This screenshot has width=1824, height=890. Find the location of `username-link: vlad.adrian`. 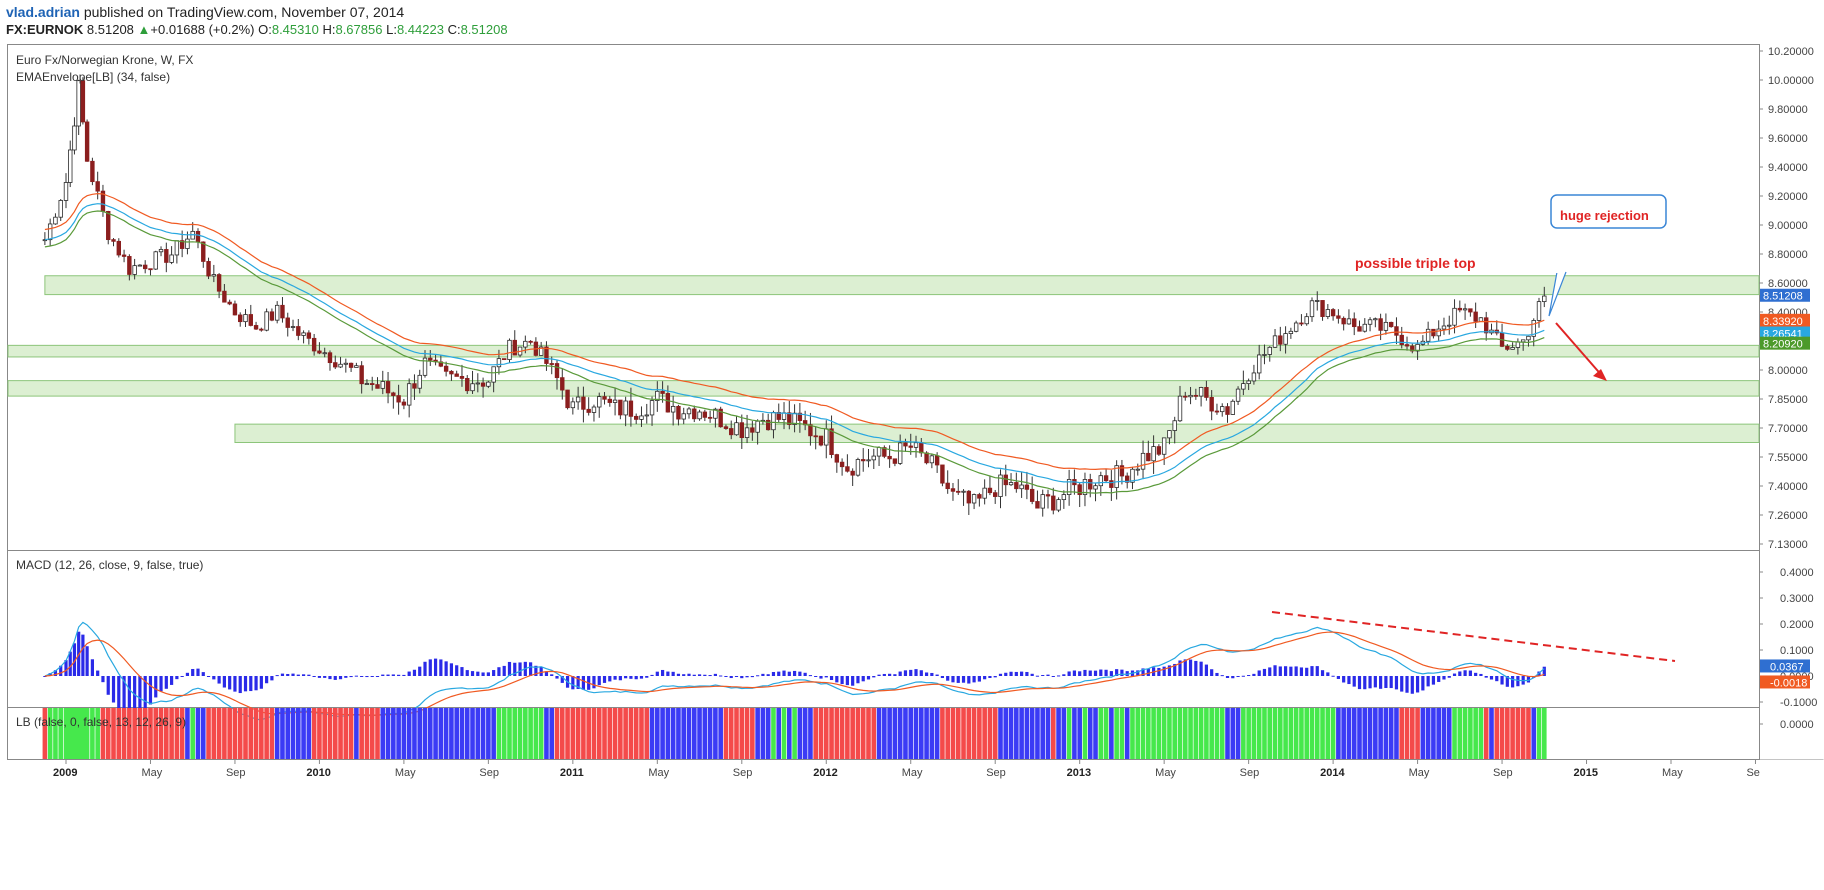

username-link: vlad.adrian is located at coordinates (43, 12).